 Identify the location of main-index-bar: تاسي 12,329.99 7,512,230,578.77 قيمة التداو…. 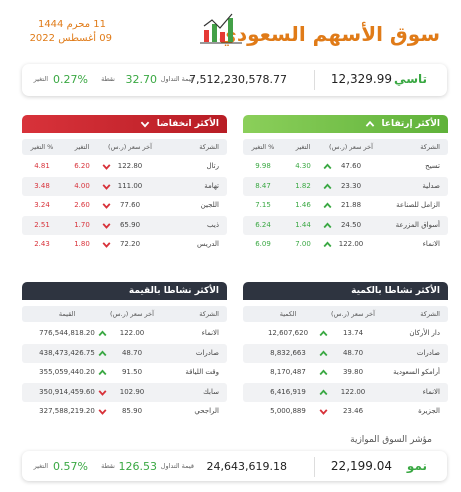
(234, 80).